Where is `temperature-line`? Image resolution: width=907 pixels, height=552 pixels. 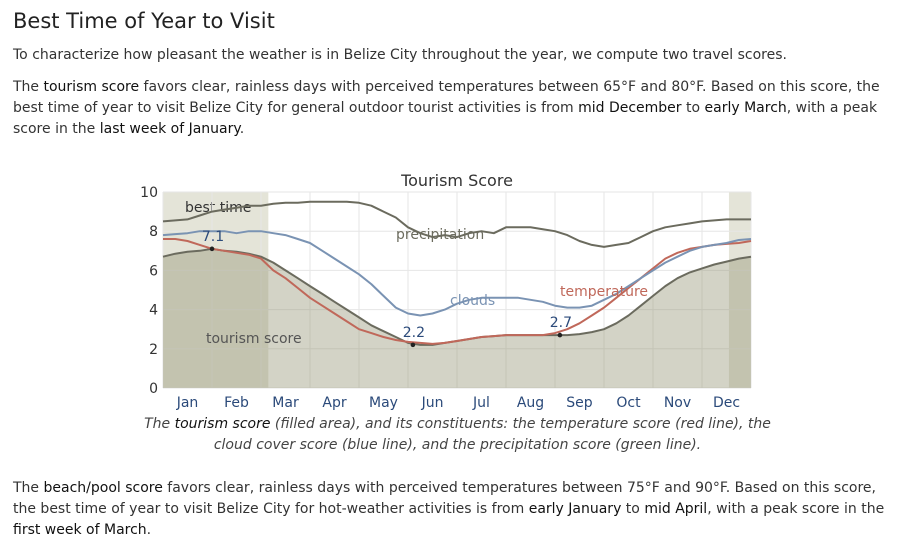
temperature-line is located at coordinates (457, 291).